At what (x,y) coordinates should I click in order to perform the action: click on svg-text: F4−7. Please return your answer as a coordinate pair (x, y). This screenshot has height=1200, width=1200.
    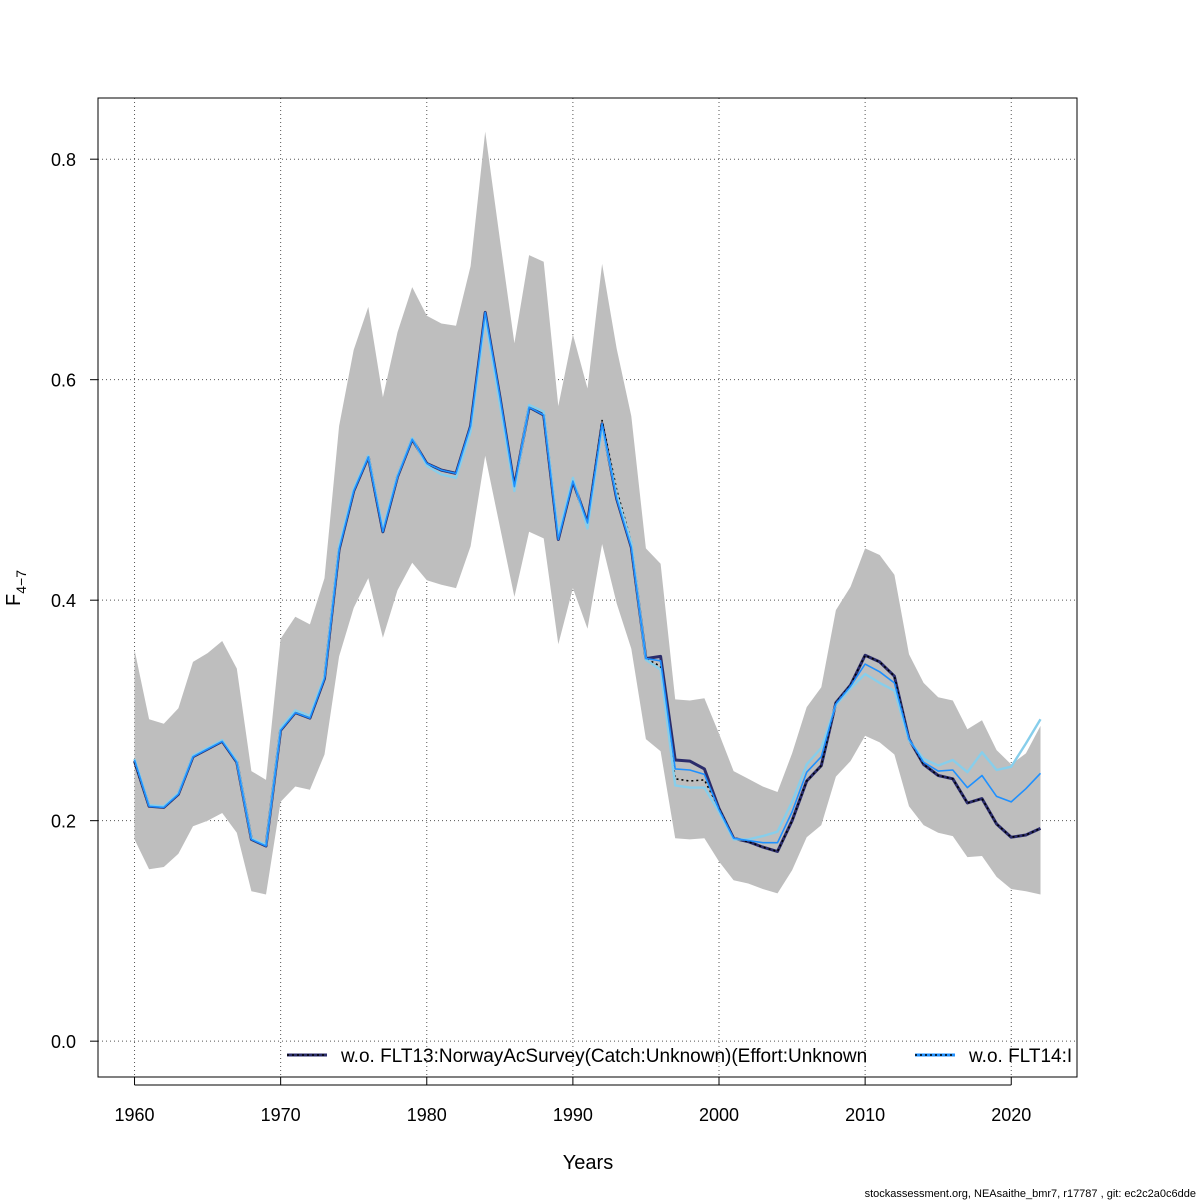
    Looking at the image, I should click on (16, 588).